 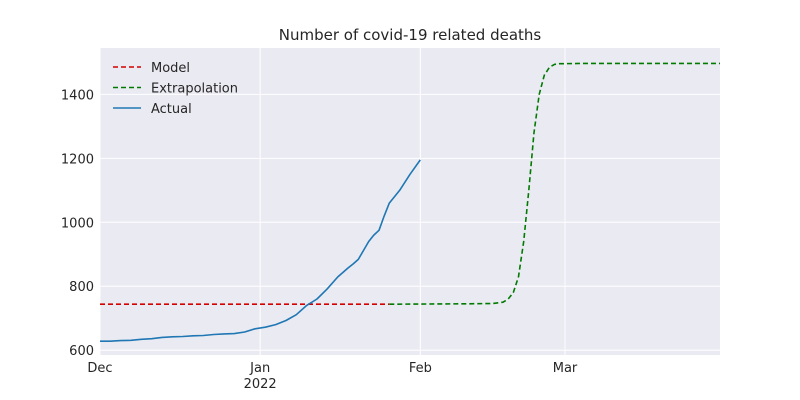 What do you see at coordinates (99, 368) in the screenshot?
I see `x-tick-label: Dec` at bounding box center [99, 368].